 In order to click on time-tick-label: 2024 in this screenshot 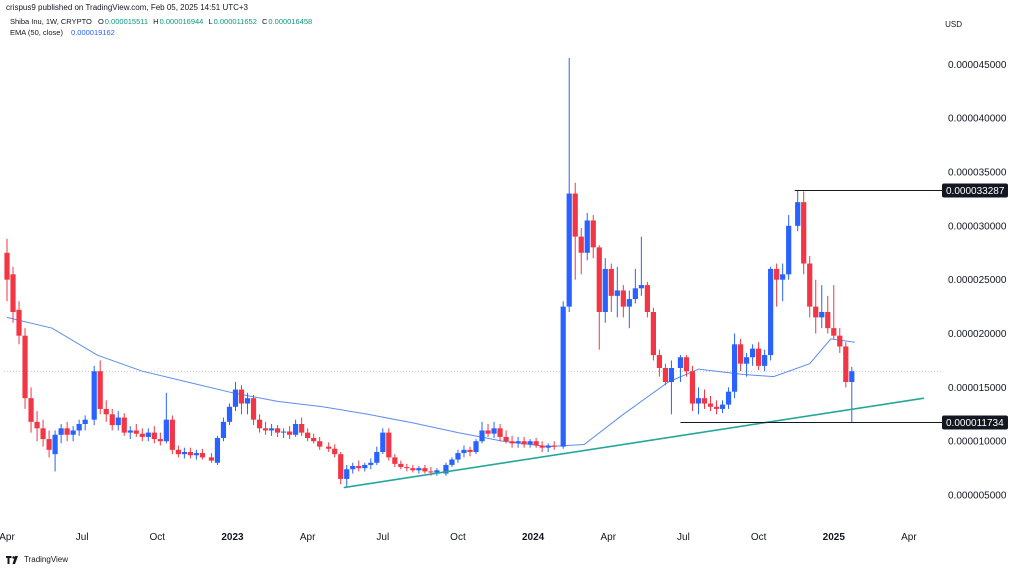, I will do `click(533, 537)`.